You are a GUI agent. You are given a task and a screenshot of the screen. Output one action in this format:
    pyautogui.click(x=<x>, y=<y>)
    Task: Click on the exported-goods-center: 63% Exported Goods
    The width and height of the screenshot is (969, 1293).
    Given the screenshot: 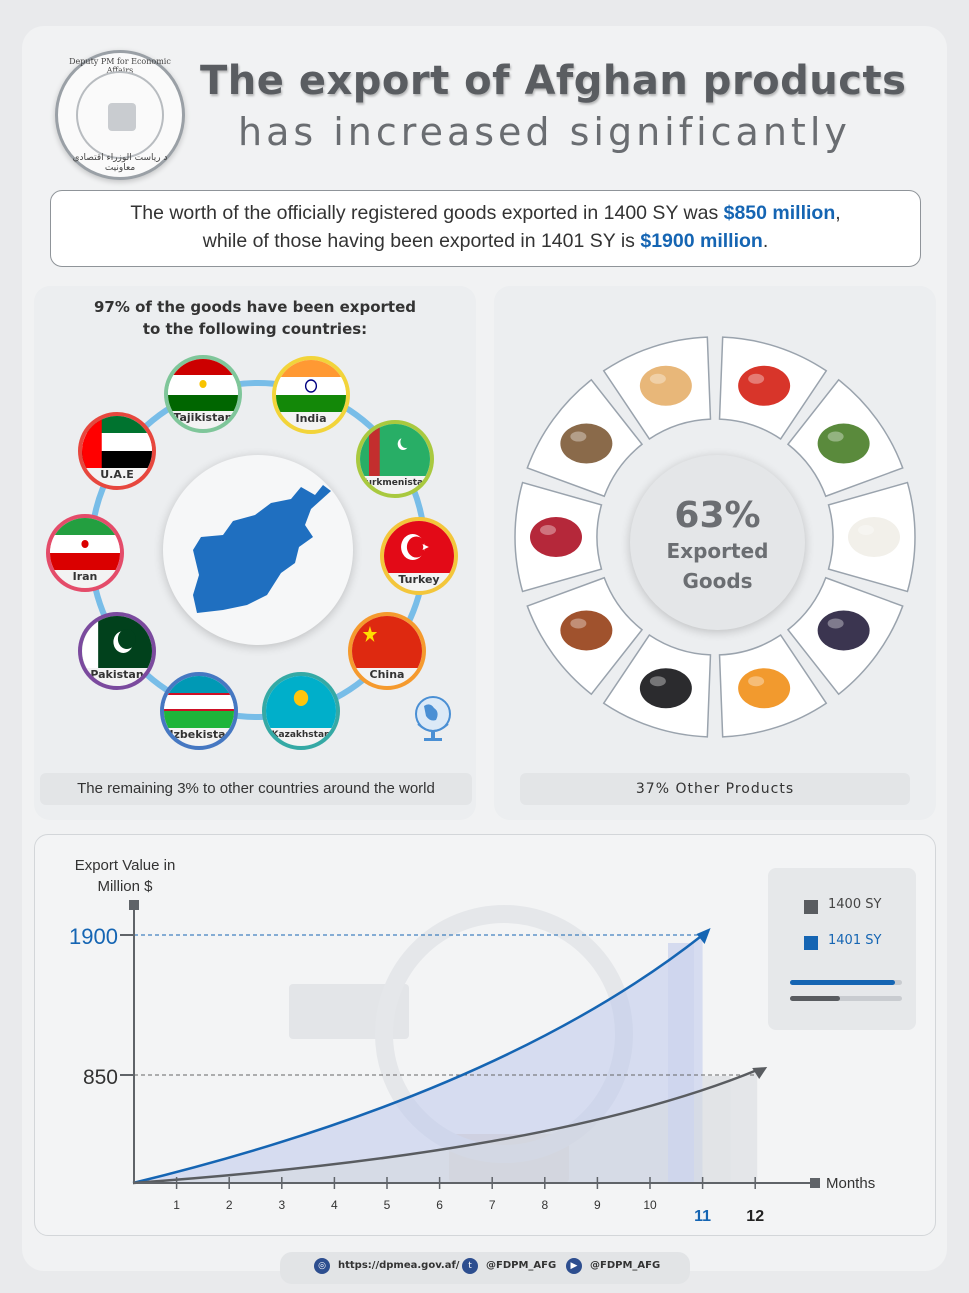 What is the action you would take?
    pyautogui.click(x=717, y=542)
    